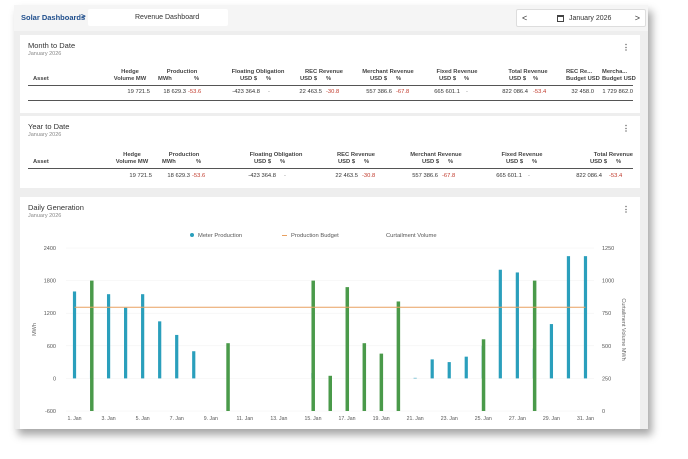 The image size is (688, 459). Describe the element at coordinates (606, 314) in the screenshot. I see `y2-tick-label: 750` at that location.